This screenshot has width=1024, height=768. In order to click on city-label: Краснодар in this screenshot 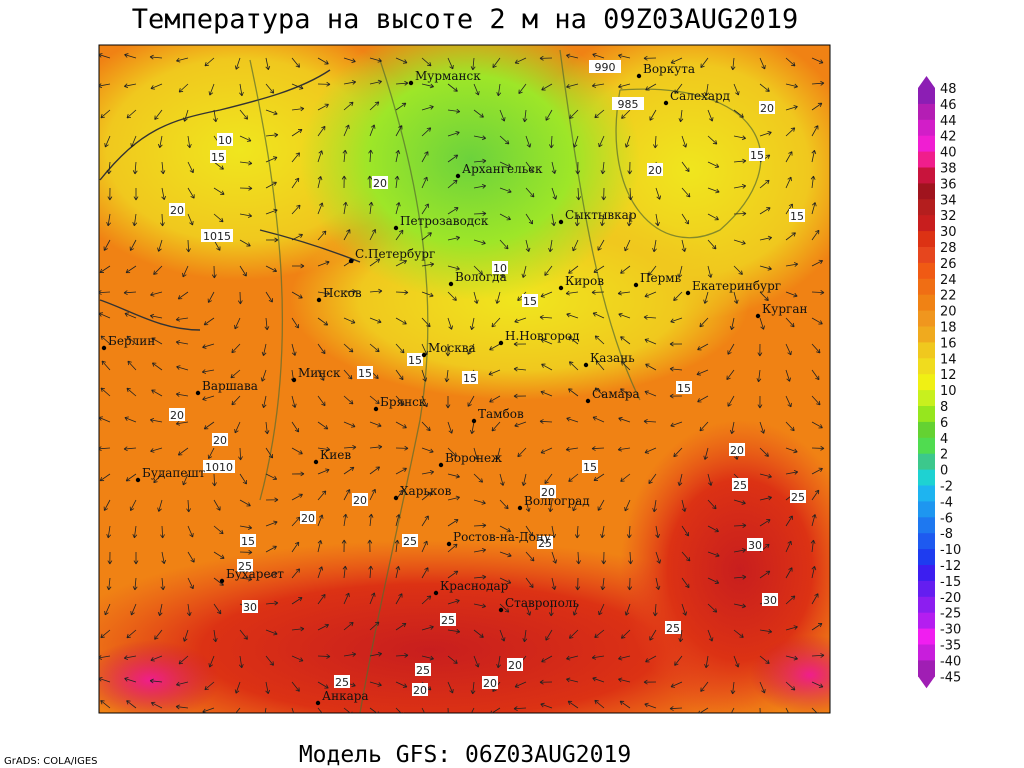, I will do `click(474, 586)`.